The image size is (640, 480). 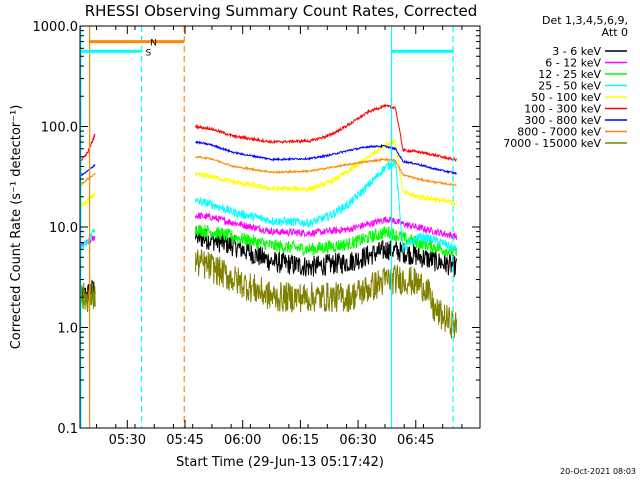 I want to click on legend-label-50-100kev: 50 - 100 keV, so click(x=566, y=97).